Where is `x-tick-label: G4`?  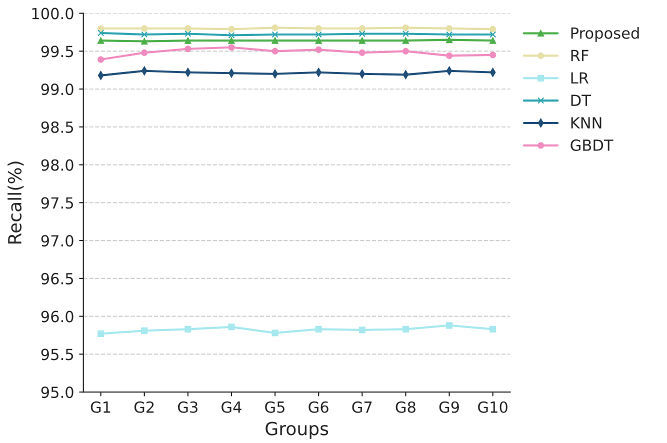
x-tick-label: G4 is located at coordinates (232, 407).